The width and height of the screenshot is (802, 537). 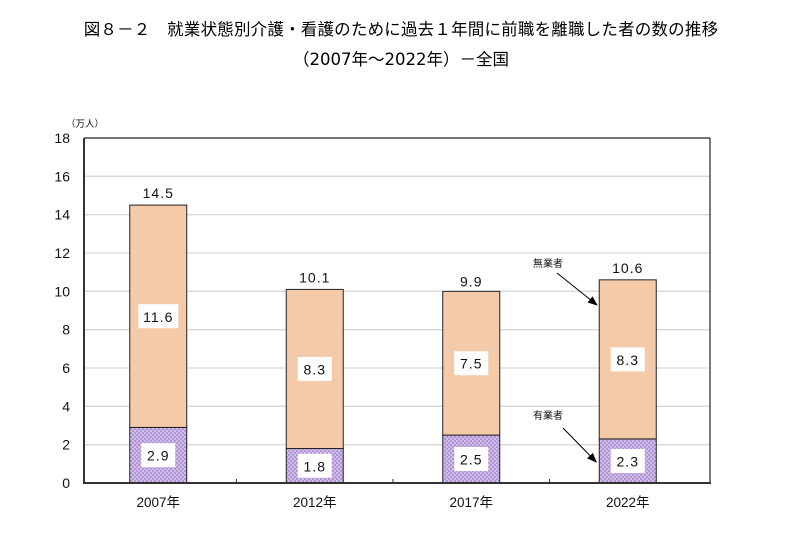 What do you see at coordinates (66, 406) in the screenshot?
I see `y-tick-label: 4` at bounding box center [66, 406].